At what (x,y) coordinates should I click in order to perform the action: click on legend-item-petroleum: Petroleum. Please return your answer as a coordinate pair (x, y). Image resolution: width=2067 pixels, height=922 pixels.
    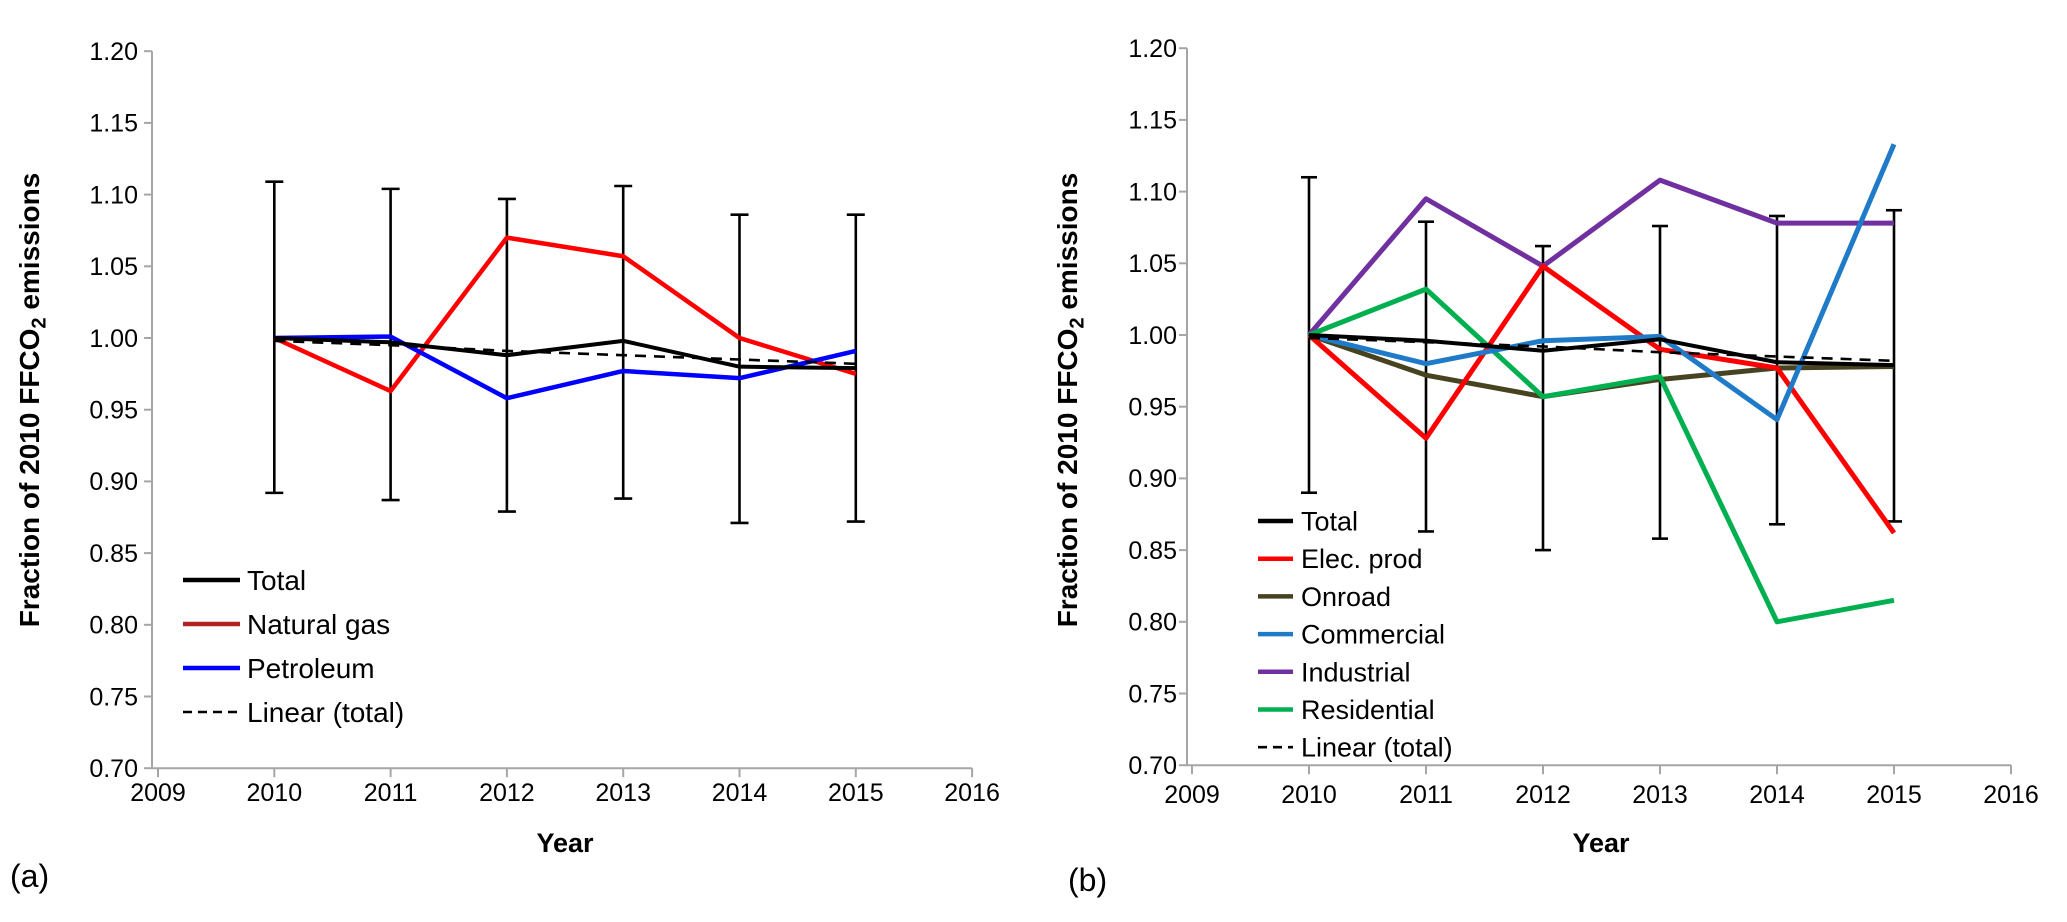
    Looking at the image, I should click on (279, 668).